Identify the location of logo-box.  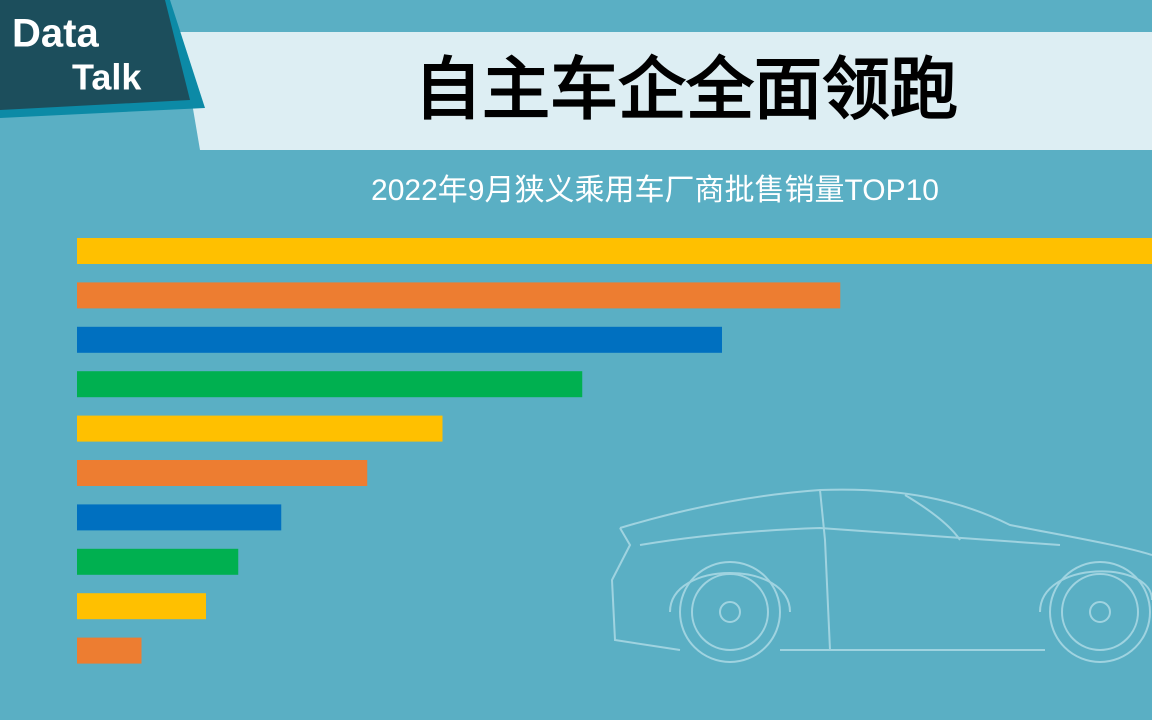
(95, 55).